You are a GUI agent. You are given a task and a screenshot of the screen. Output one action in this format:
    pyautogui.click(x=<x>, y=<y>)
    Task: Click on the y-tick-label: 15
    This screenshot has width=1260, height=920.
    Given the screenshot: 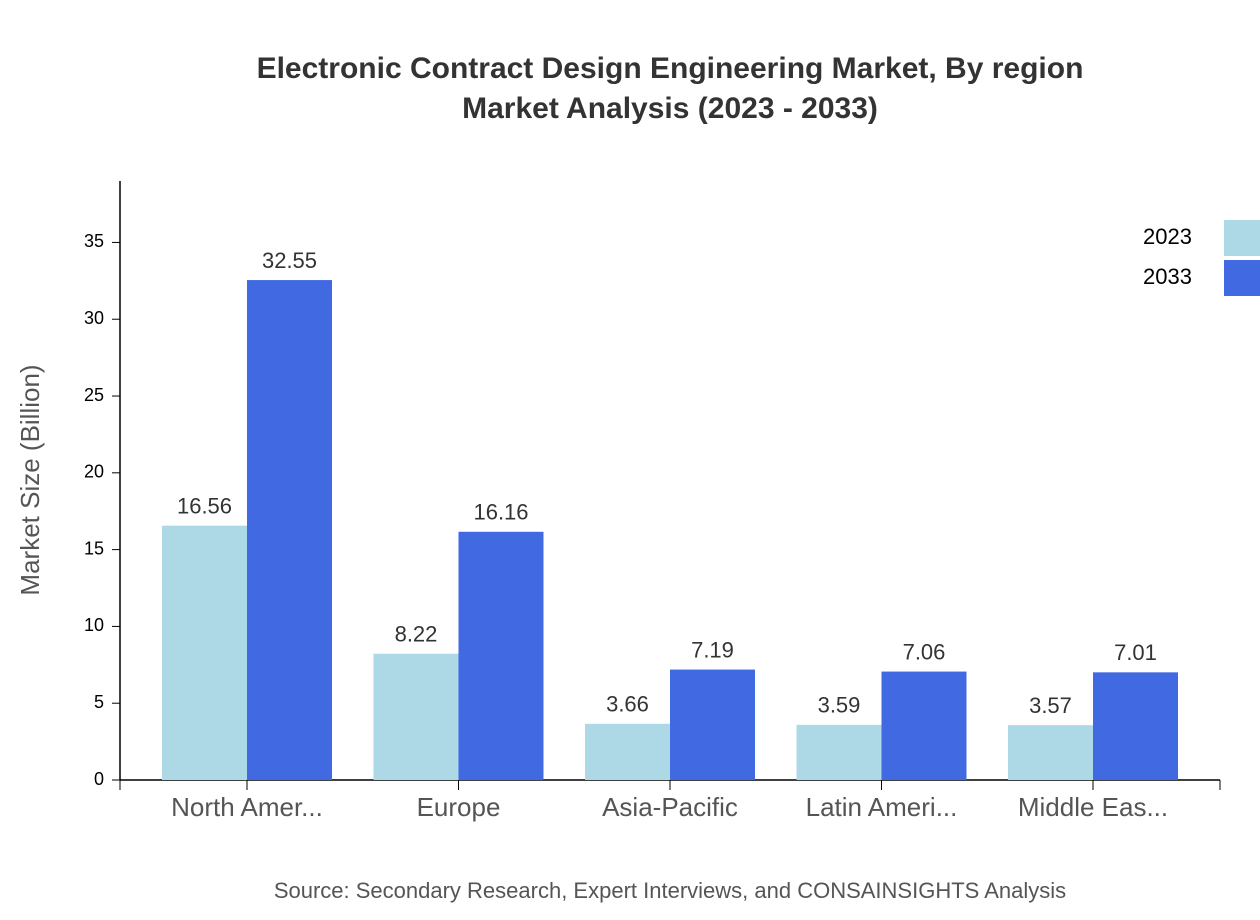 What is the action you would take?
    pyautogui.click(x=94, y=548)
    